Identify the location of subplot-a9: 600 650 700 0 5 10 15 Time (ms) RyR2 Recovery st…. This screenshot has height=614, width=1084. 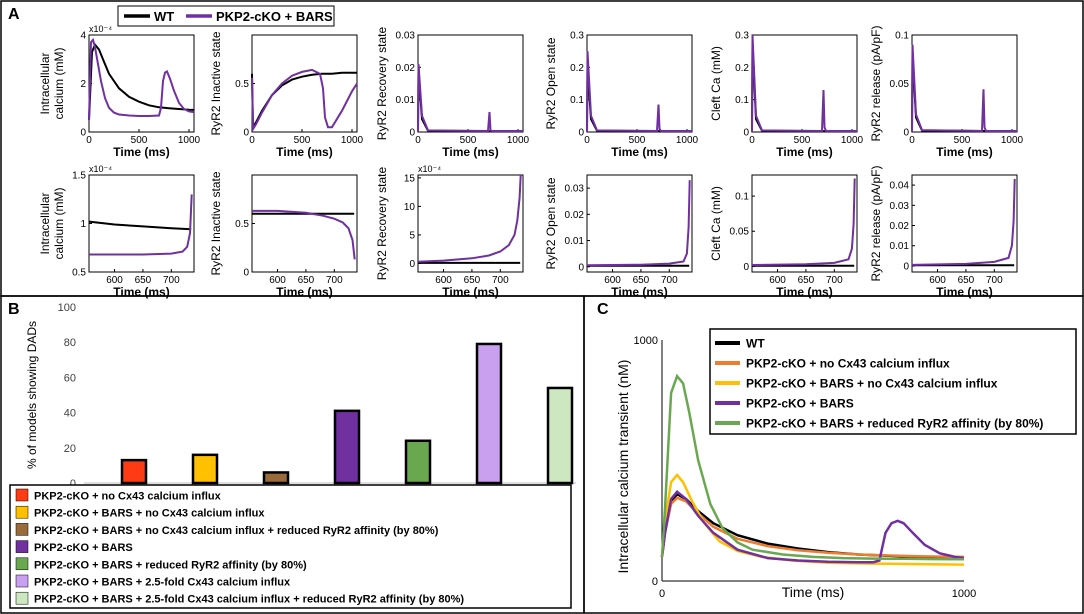
(449, 231).